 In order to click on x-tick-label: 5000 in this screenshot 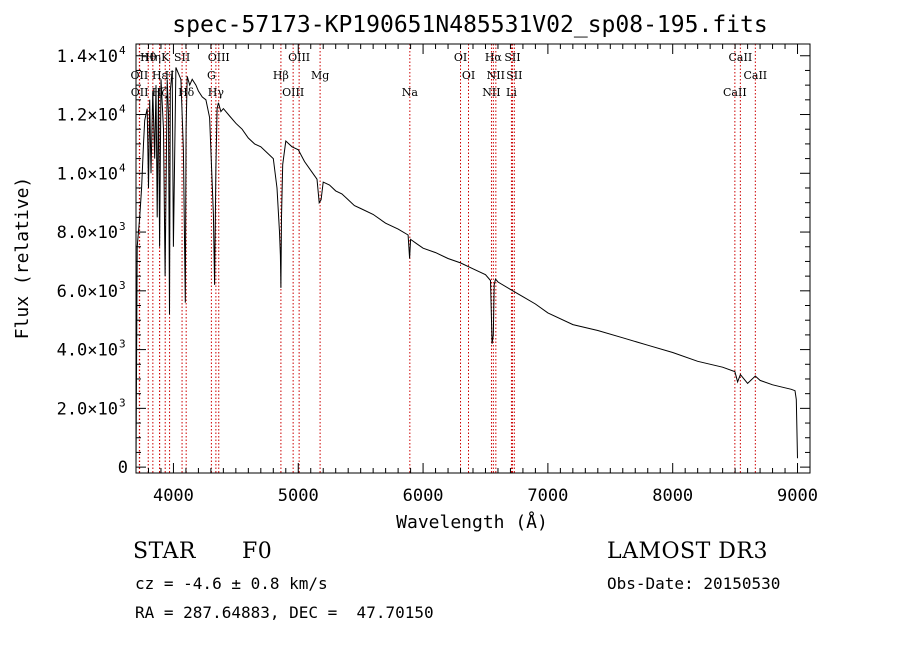, I will do `click(298, 496)`.